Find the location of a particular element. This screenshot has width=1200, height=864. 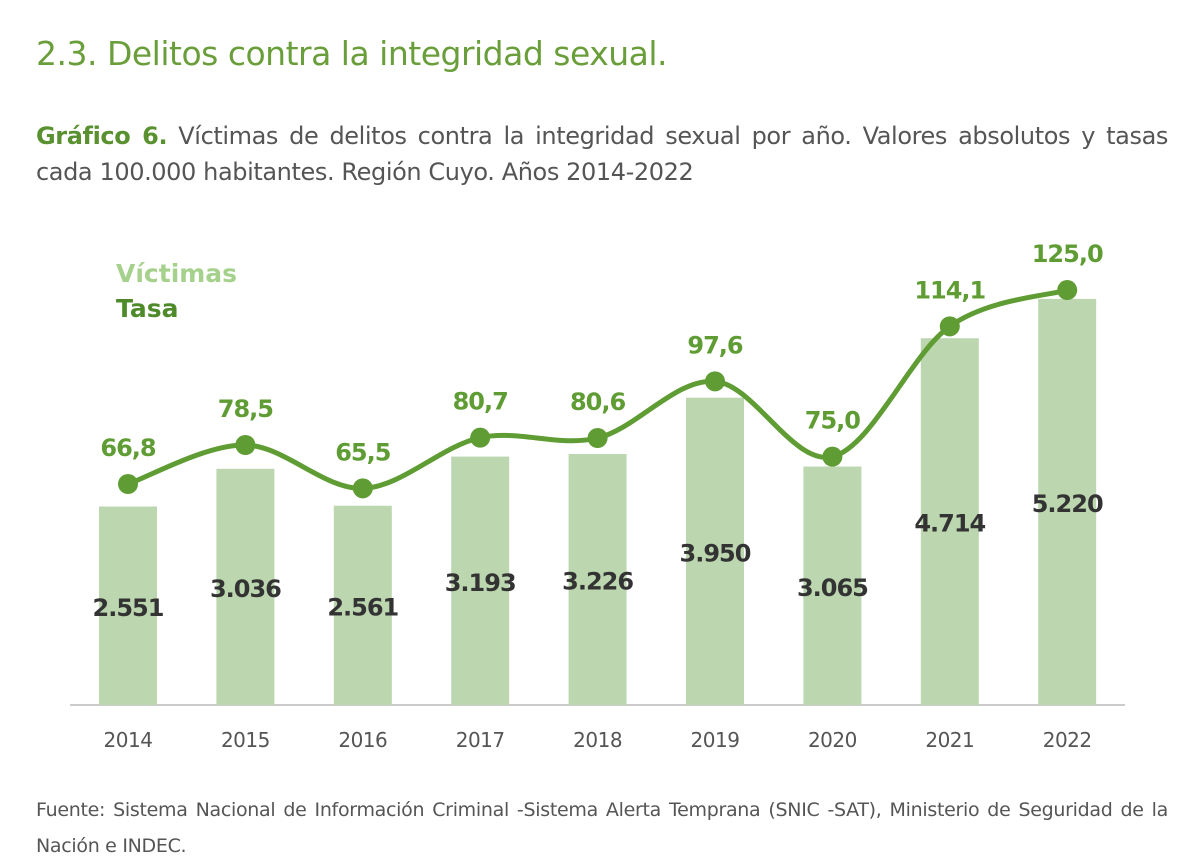

bar-2018 is located at coordinates (597, 579).